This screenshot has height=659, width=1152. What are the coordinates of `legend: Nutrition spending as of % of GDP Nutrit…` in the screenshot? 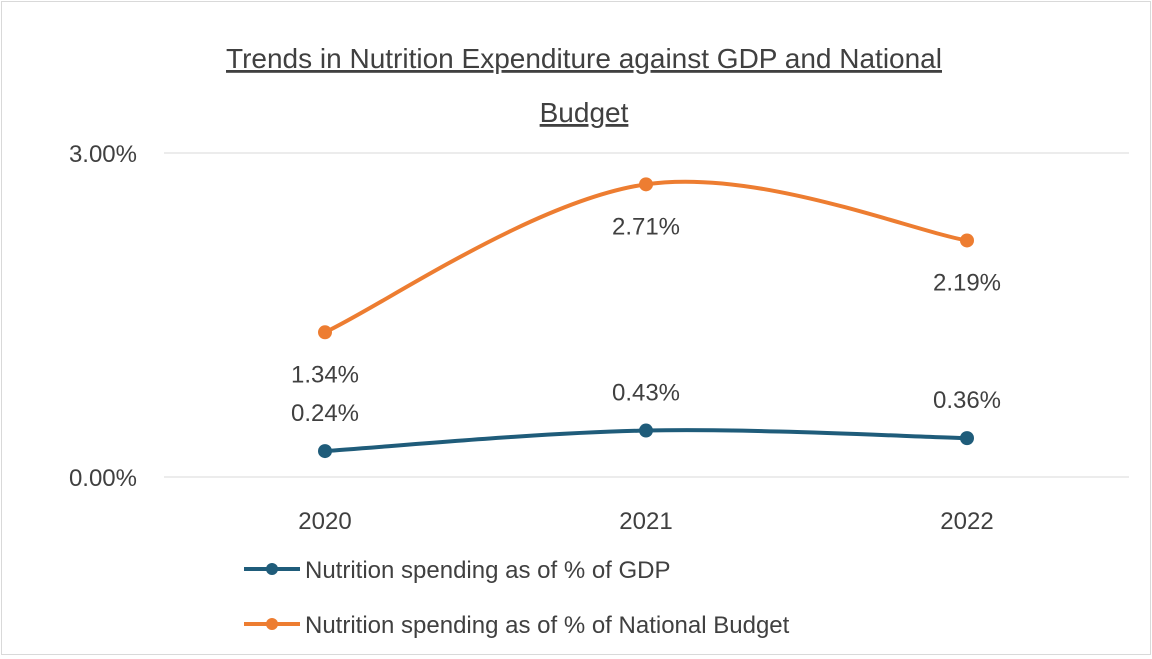 It's located at (517, 598).